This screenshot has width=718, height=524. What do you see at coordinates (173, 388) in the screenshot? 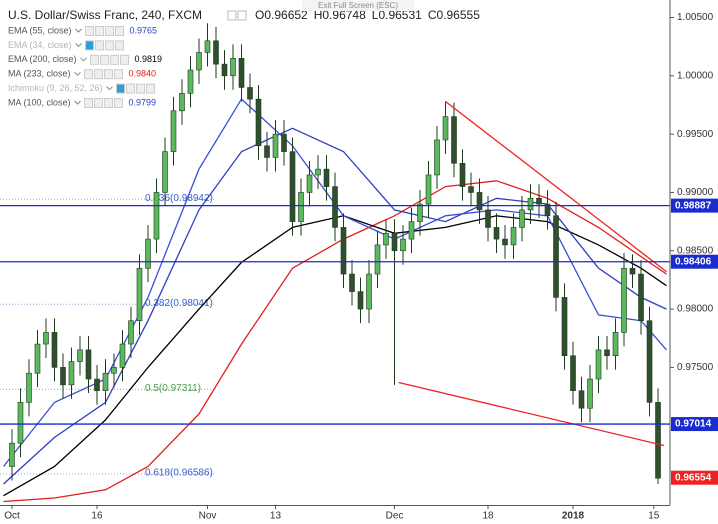
I see `fib-label: 0.5(0.97311)` at bounding box center [173, 388].